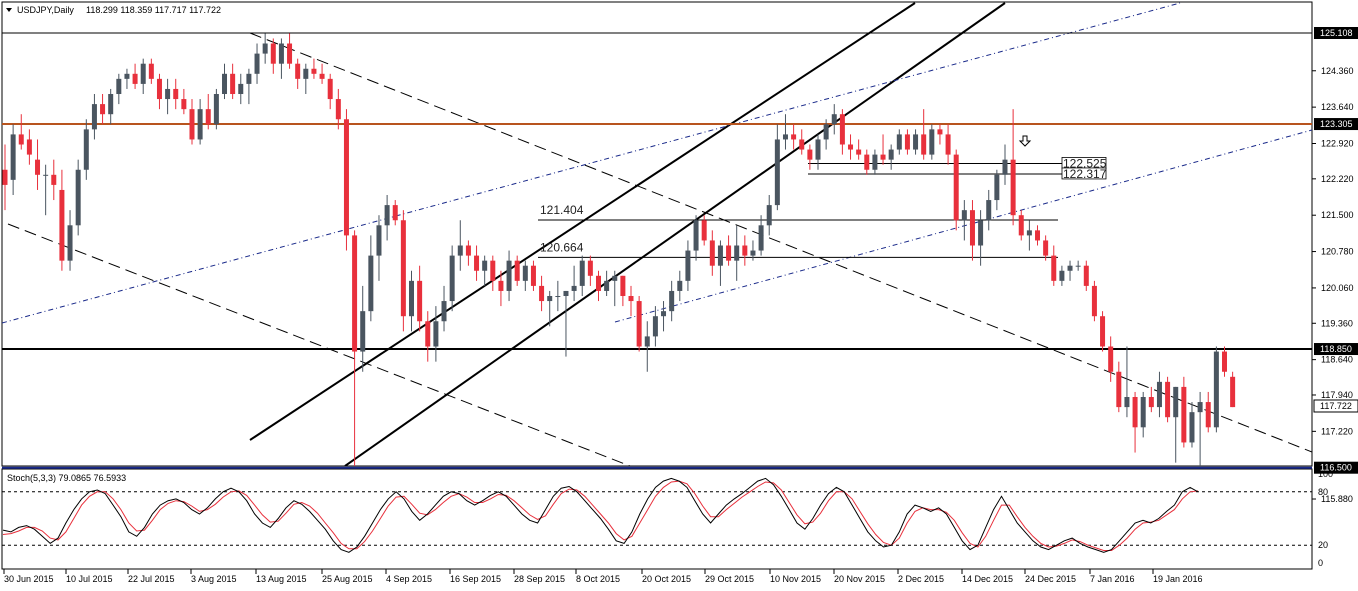  What do you see at coordinates (1337, 360) in the screenshot?
I see `price-tick-label: 118.640` at bounding box center [1337, 360].